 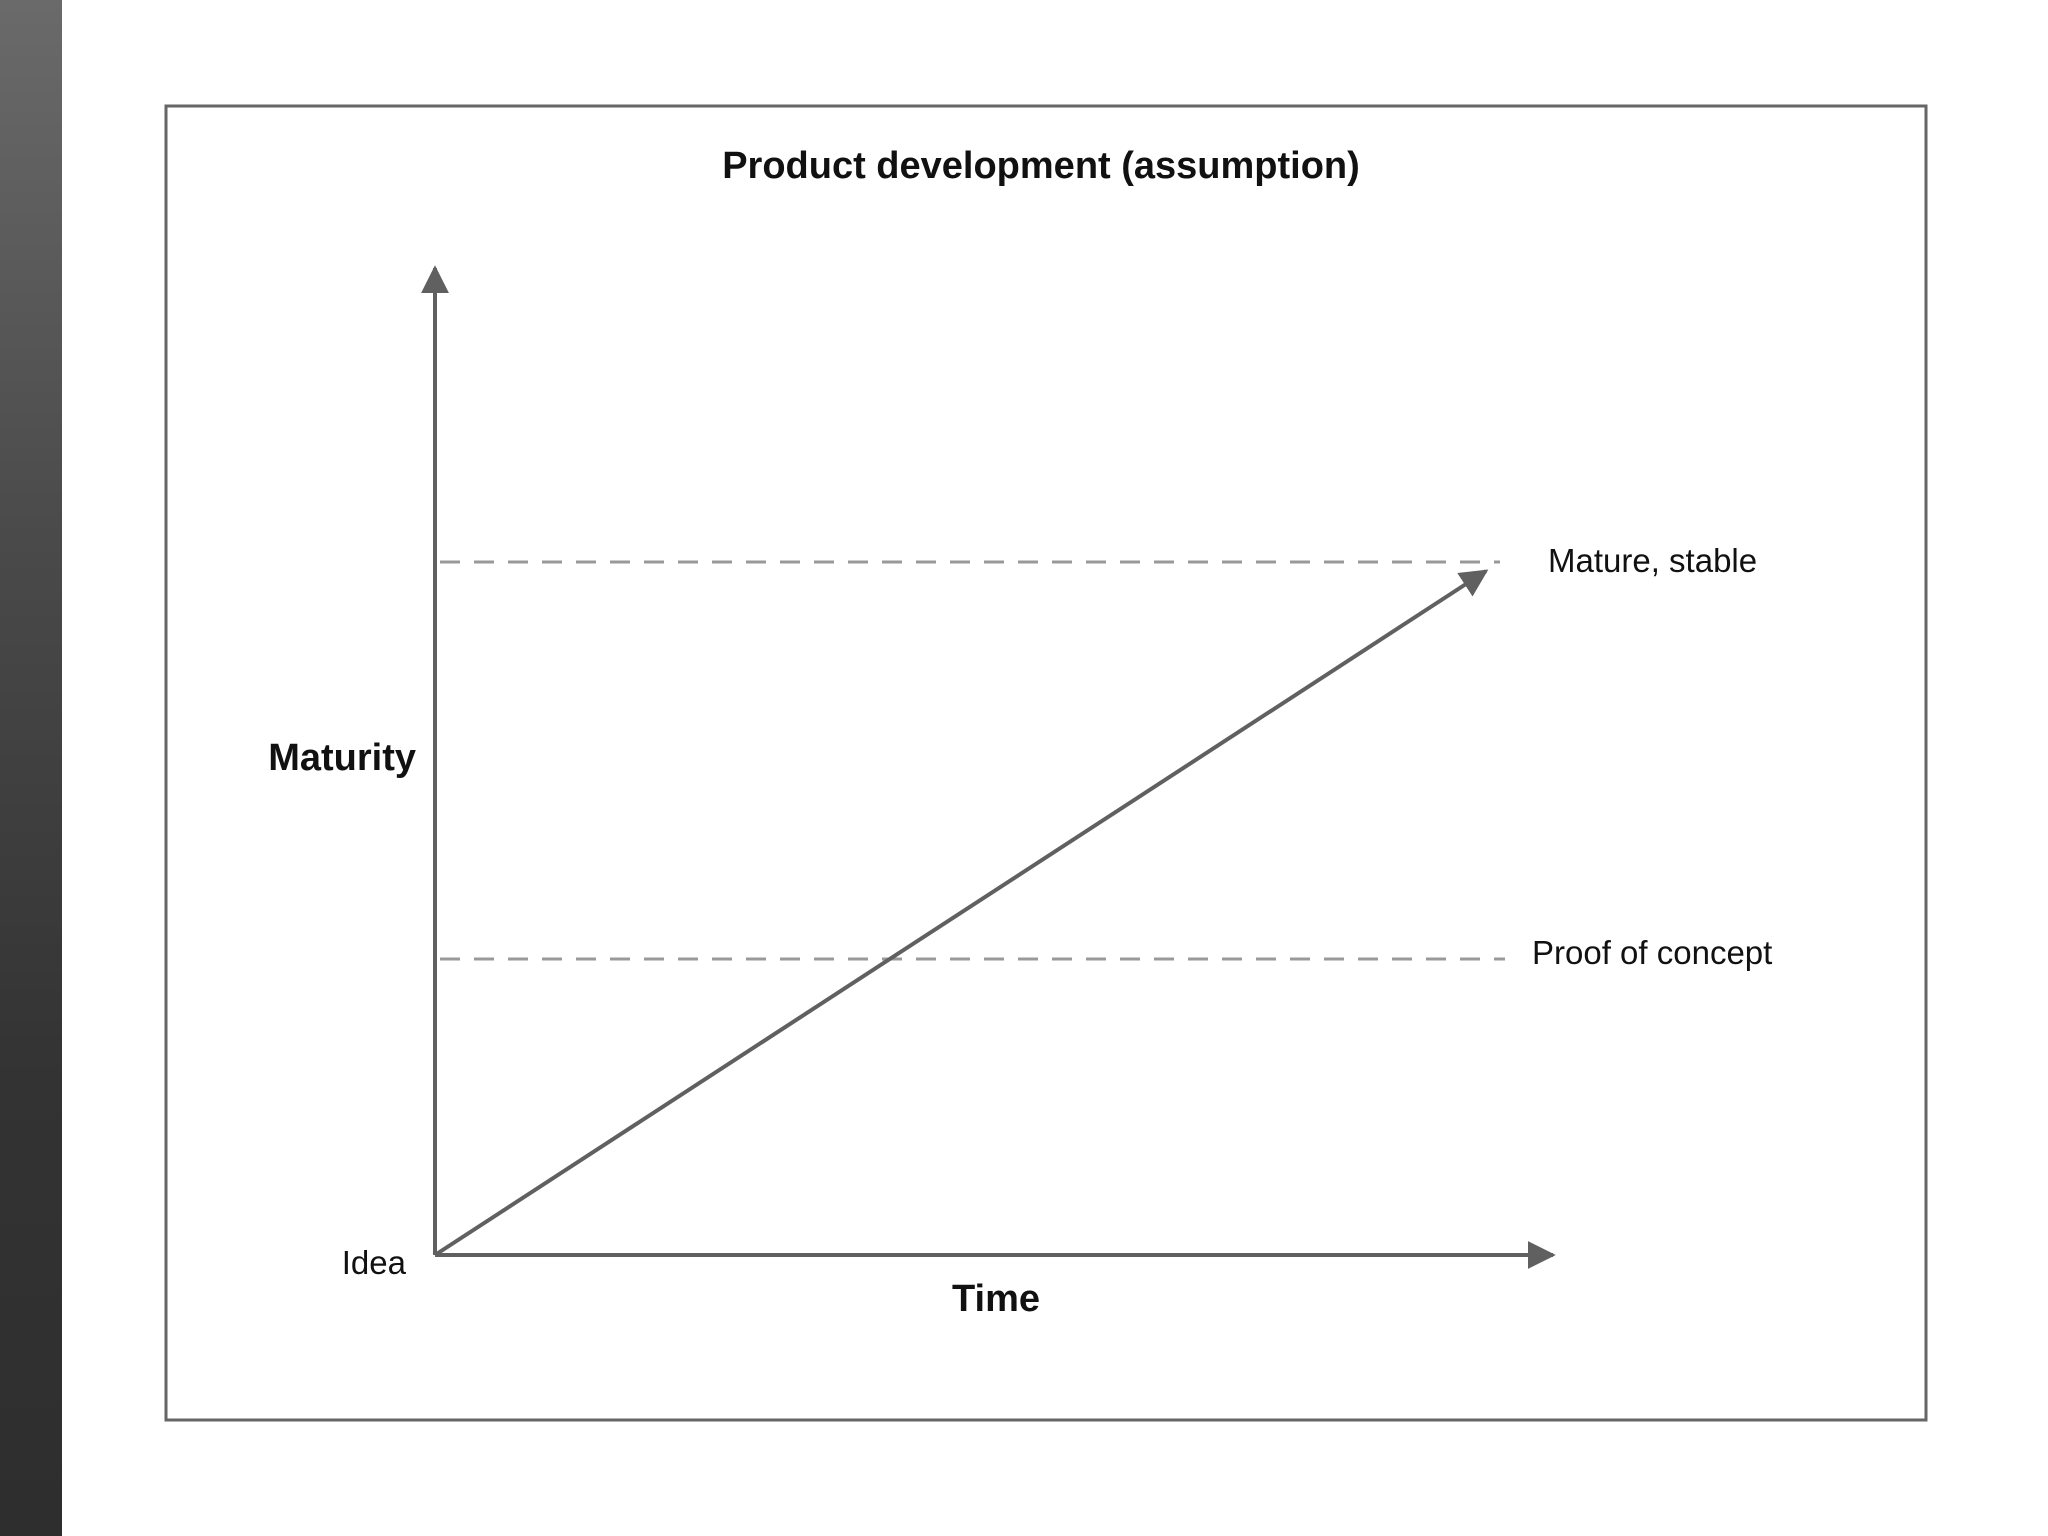 What do you see at coordinates (1041, 166) in the screenshot?
I see `diagram-title: Product development (assumption)` at bounding box center [1041, 166].